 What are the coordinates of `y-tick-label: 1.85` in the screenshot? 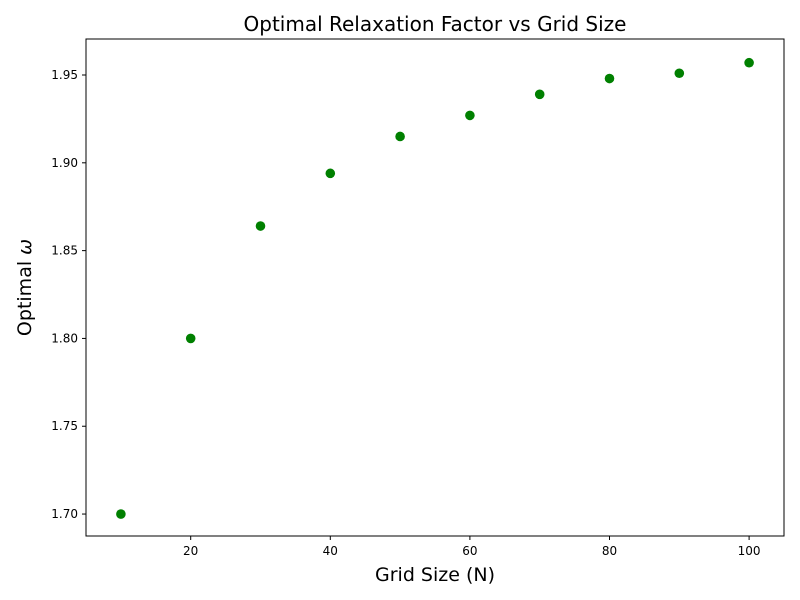 It's located at (64, 251).